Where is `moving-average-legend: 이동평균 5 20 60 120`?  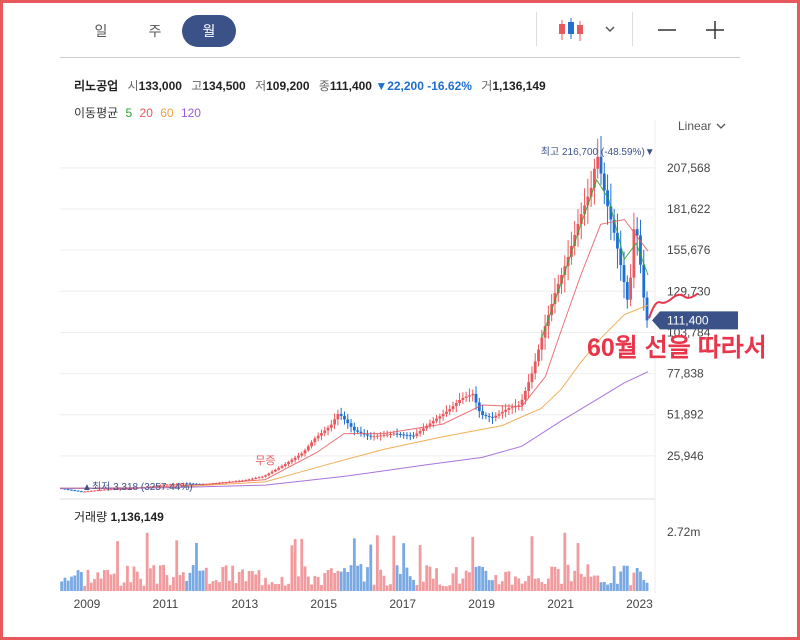
moving-average-legend: 이동평균 5 20 60 120 is located at coordinates (137, 112).